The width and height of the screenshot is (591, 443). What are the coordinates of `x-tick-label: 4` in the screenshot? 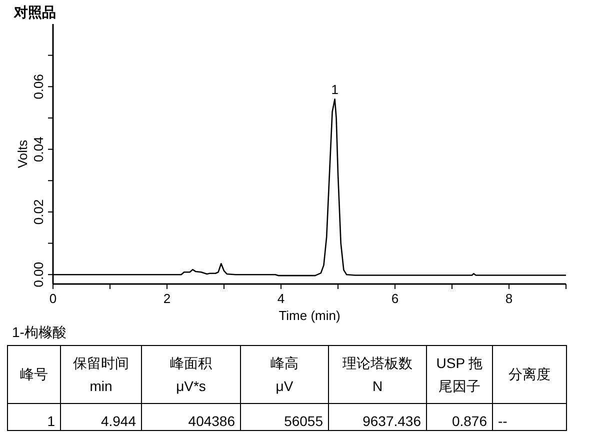 It's located at (281, 298).